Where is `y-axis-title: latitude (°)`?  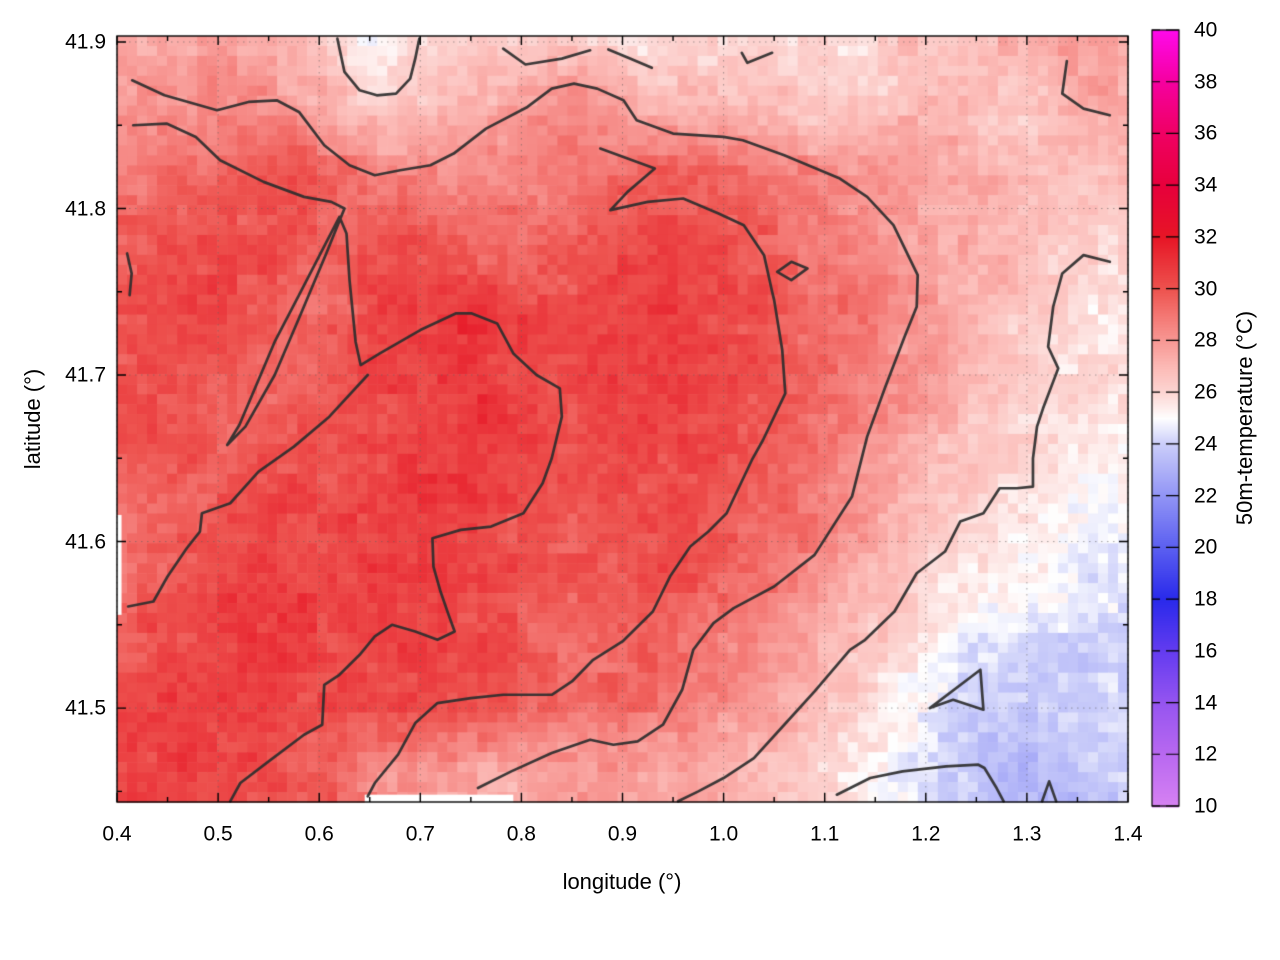
y-axis-title: latitude (°) is located at coordinates (32, 419).